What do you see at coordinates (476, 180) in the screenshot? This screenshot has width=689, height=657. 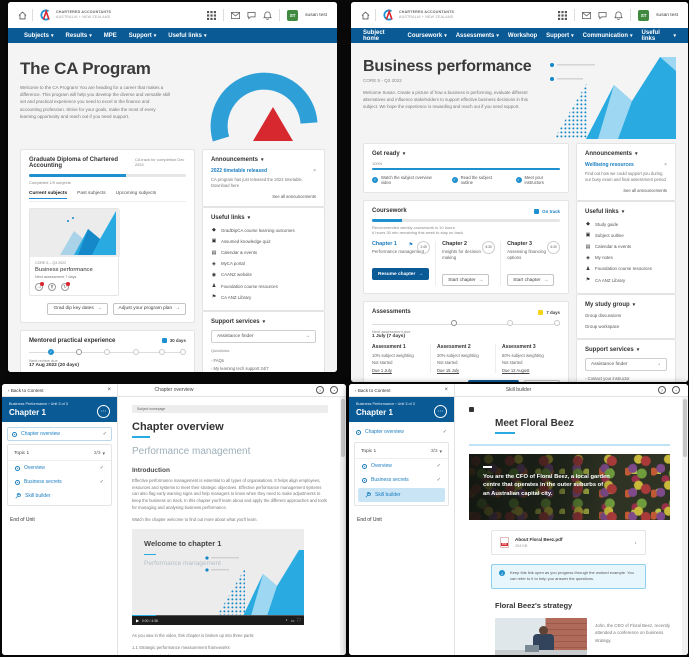 I see `get-ready-item: Read the subject outline` at bounding box center [476, 180].